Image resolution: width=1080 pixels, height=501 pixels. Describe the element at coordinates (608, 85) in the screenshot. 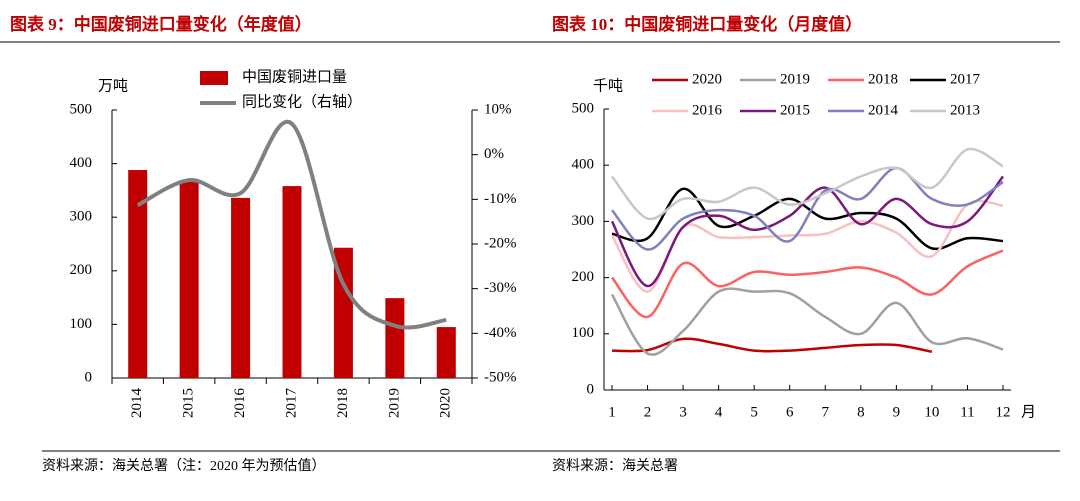

I see `y-axis-unit: 千吨` at that location.